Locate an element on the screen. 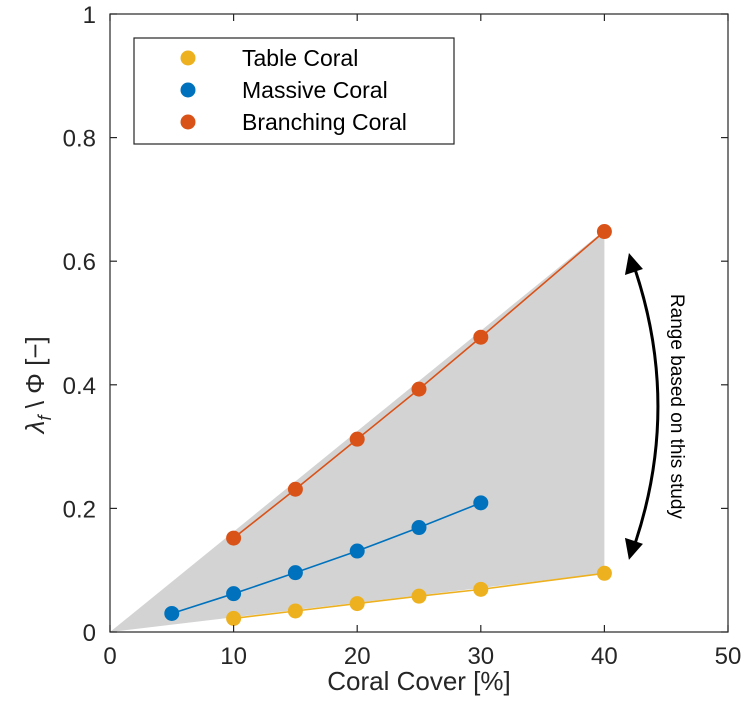  y-tick-label: 0.8 is located at coordinates (79, 139).